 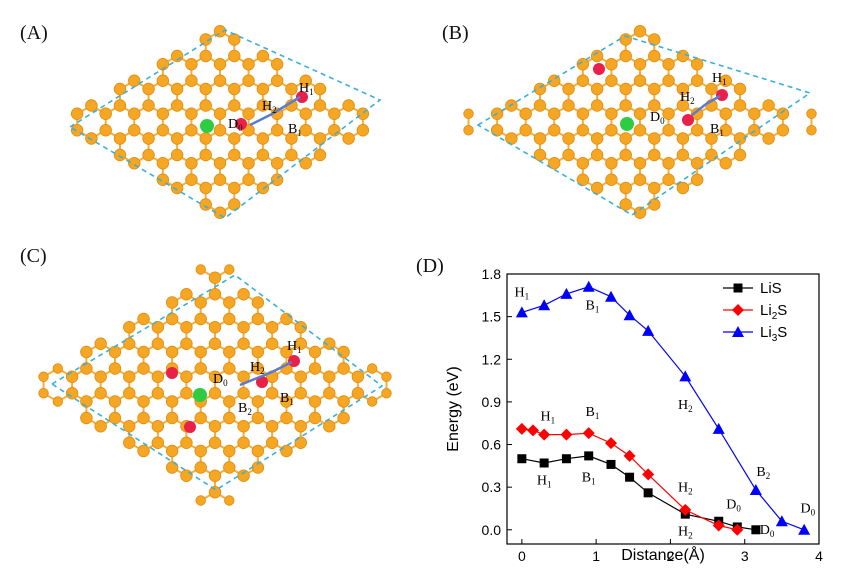 I want to click on legend-marker, so click(x=738, y=288).